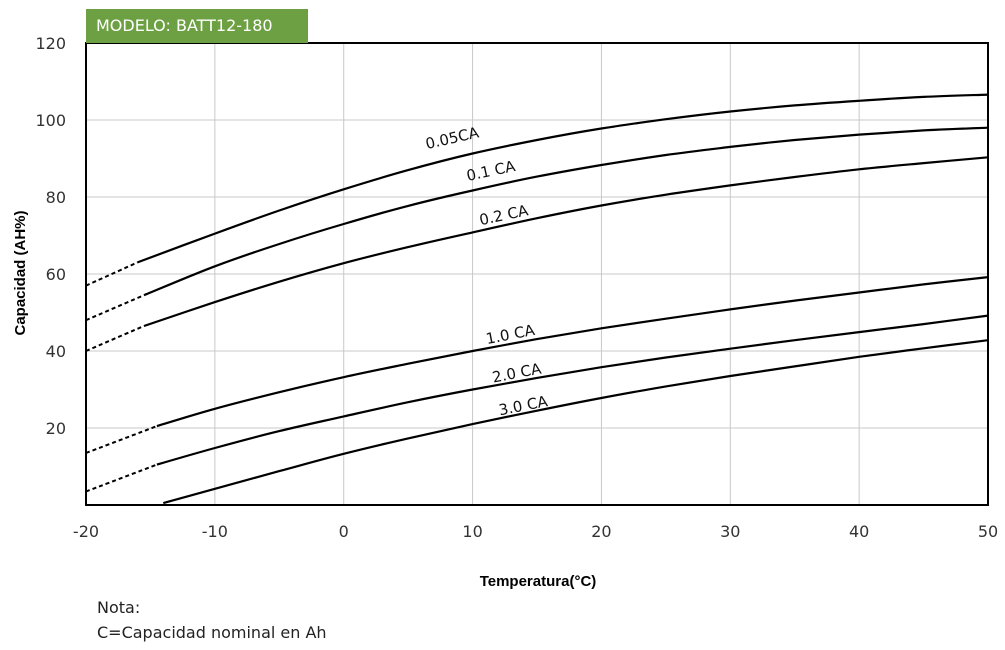 The width and height of the screenshot is (1005, 650). What do you see at coordinates (538, 581) in the screenshot?
I see `x-axis-label: Temperatura(°C)` at bounding box center [538, 581].